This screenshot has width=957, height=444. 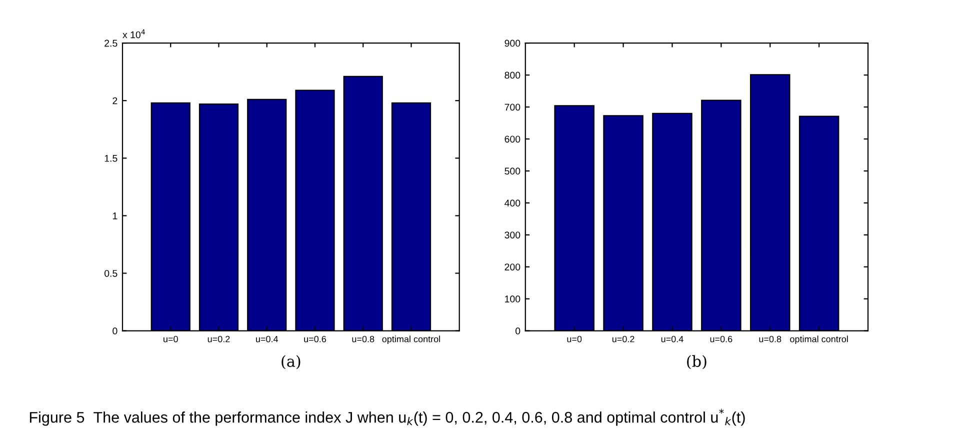 I want to click on y-tick-label: 700, so click(x=512, y=107).